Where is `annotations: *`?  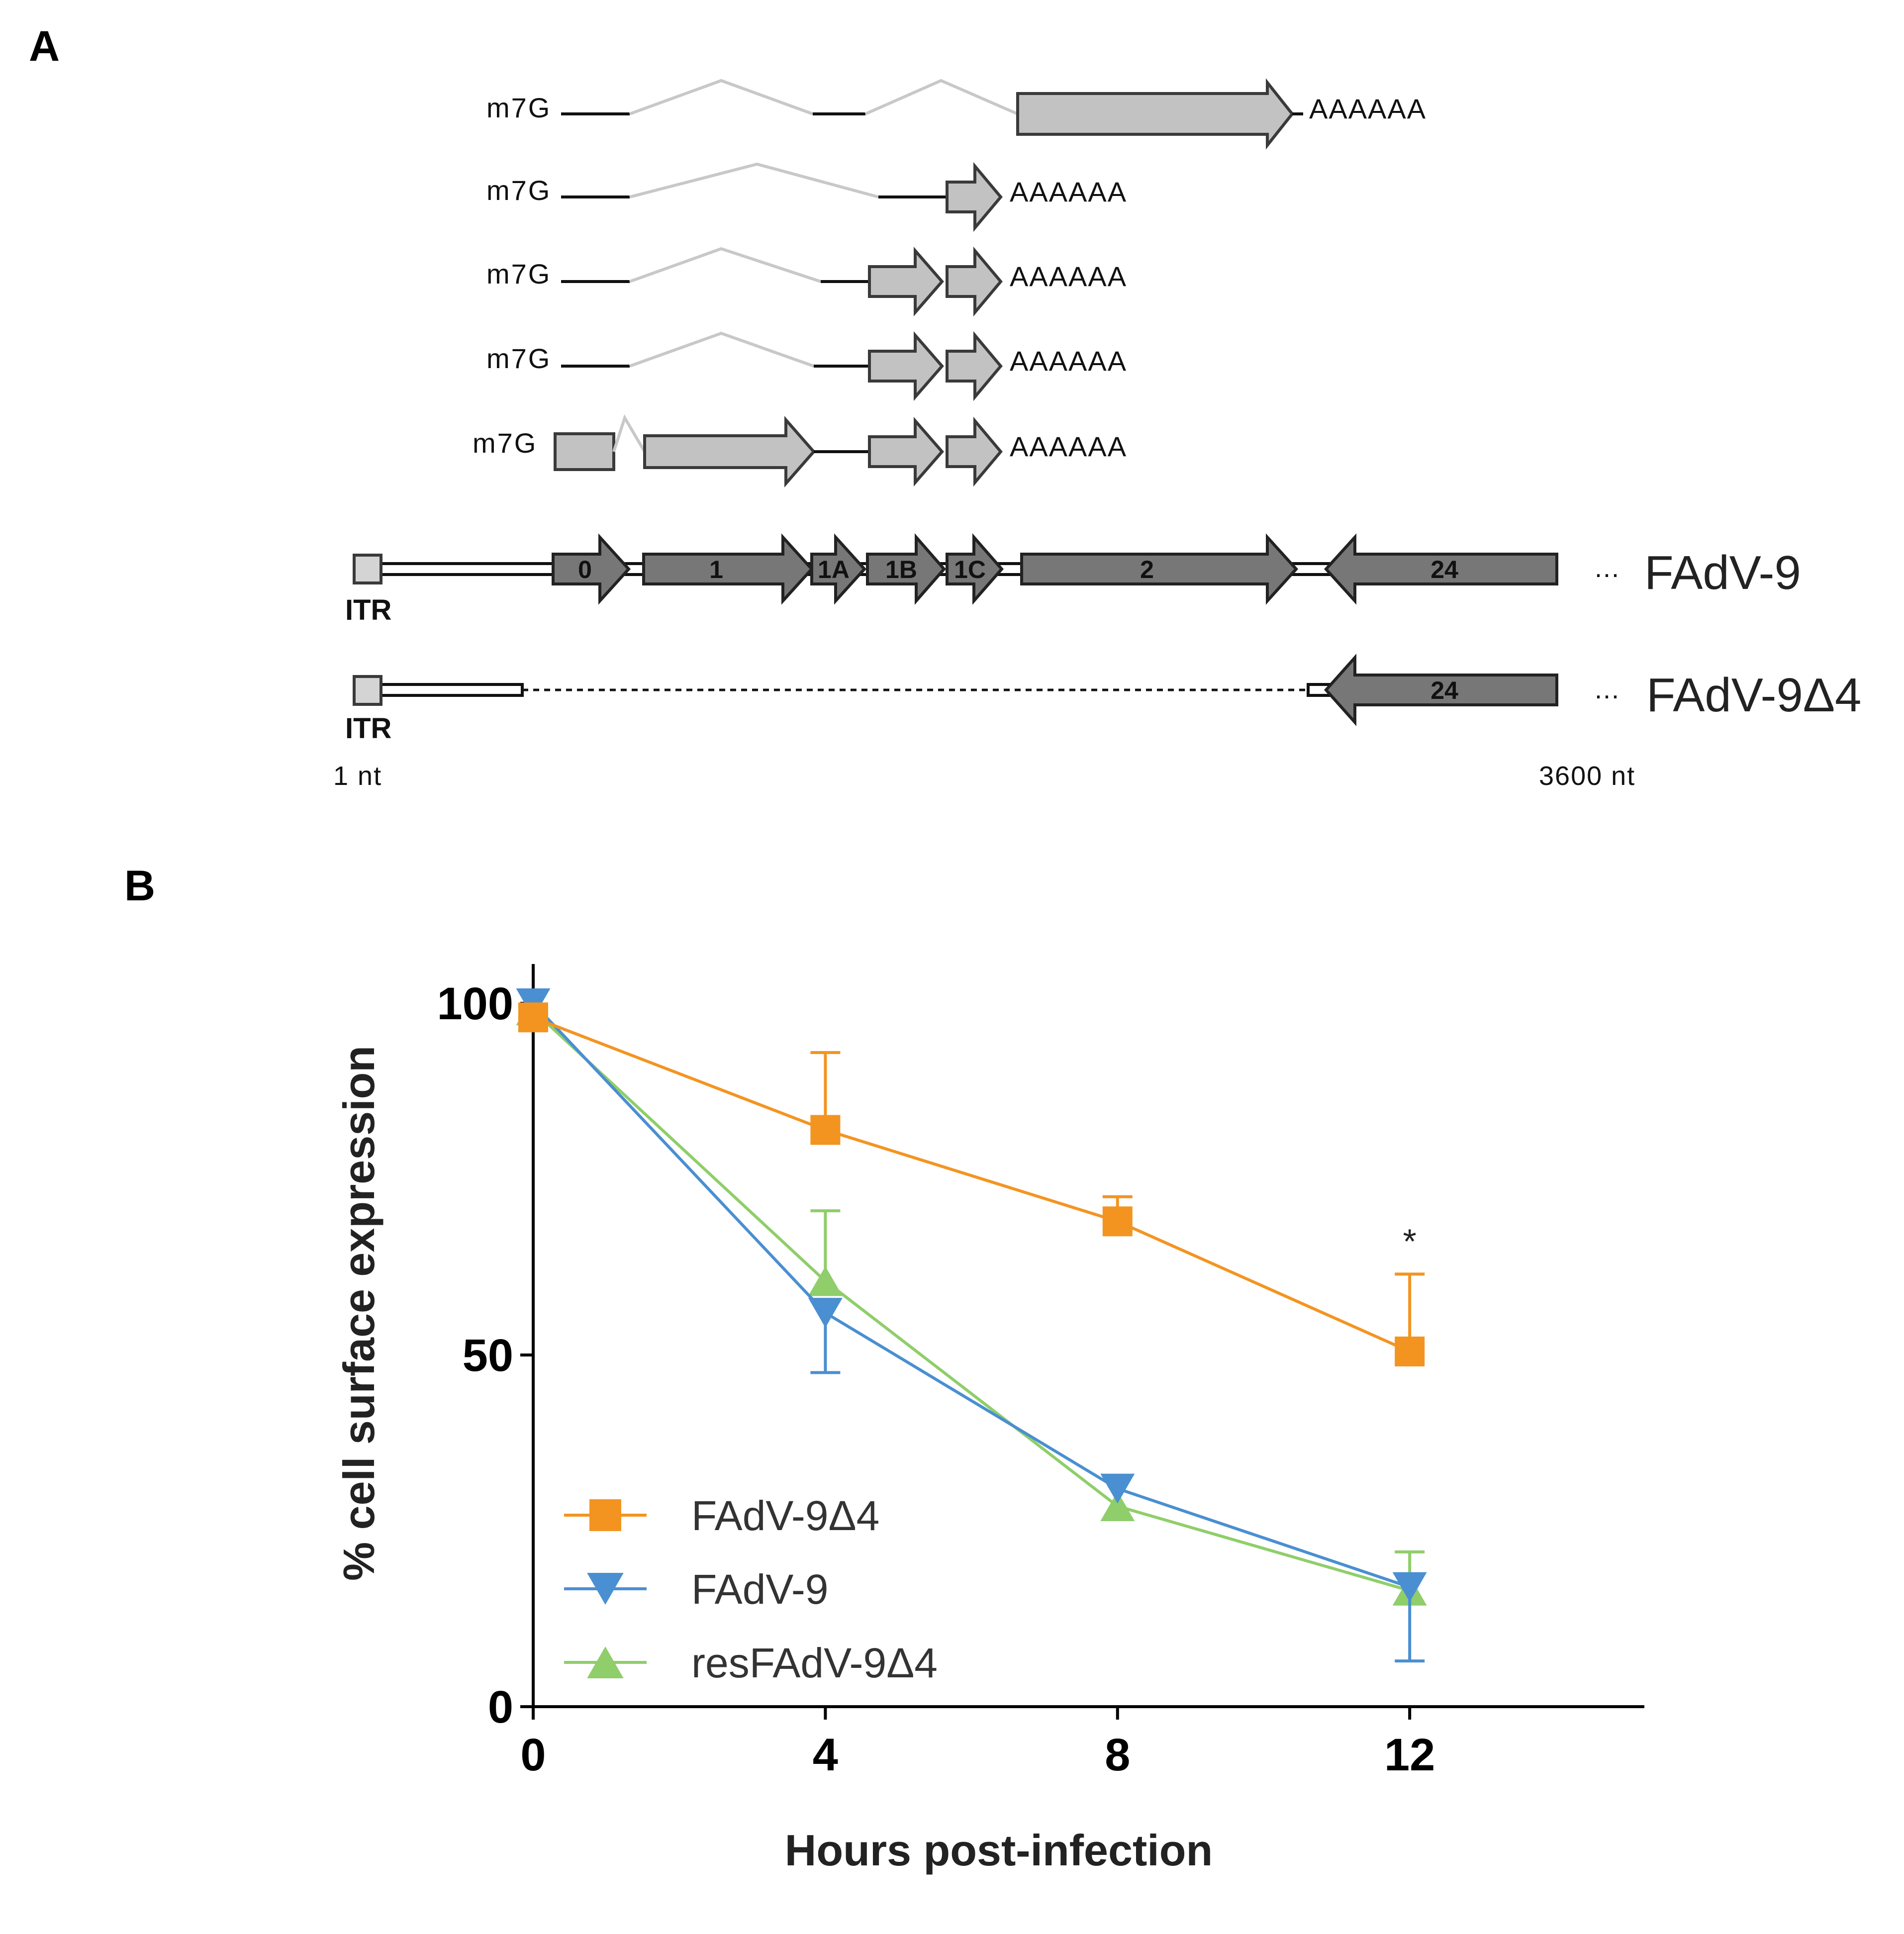 annotations: * is located at coordinates (1410, 1241).